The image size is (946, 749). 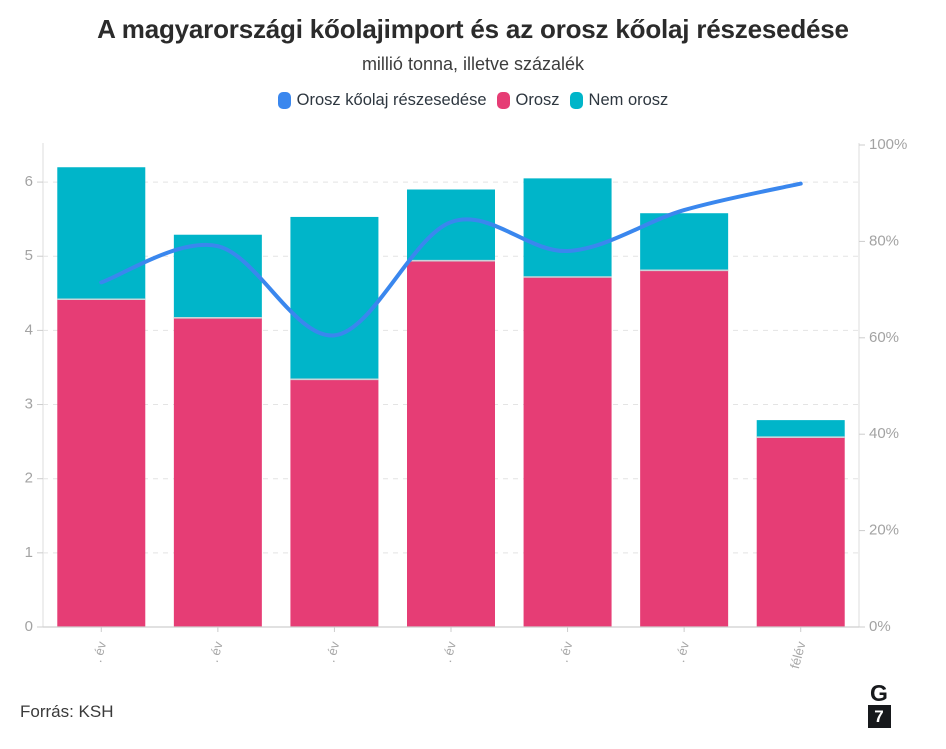 I want to click on g7-logo: G 7, so click(x=879, y=705).